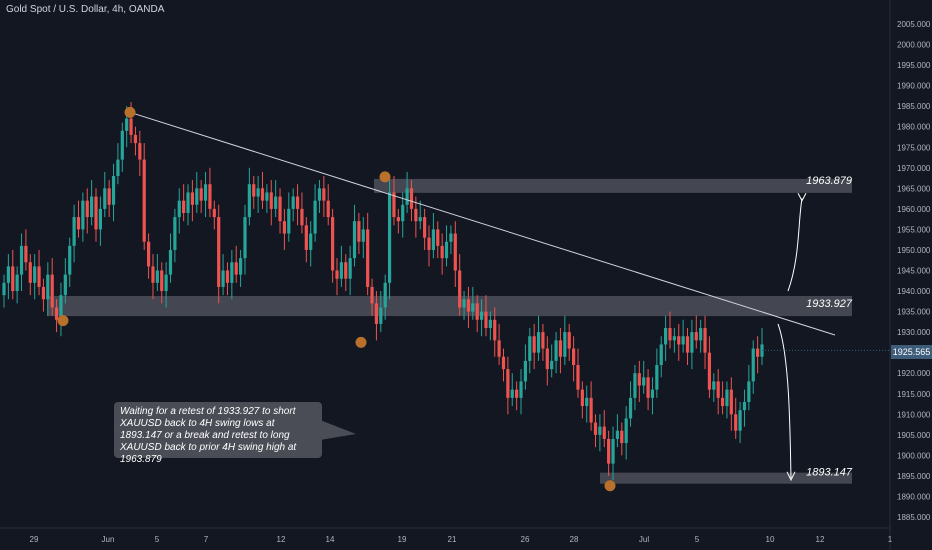  Describe the element at coordinates (446, 535) in the screenshot. I see `time-axis: 29 Jun 5 7 12 14 19 21 26 28 Jul 5 10 12 1` at that location.